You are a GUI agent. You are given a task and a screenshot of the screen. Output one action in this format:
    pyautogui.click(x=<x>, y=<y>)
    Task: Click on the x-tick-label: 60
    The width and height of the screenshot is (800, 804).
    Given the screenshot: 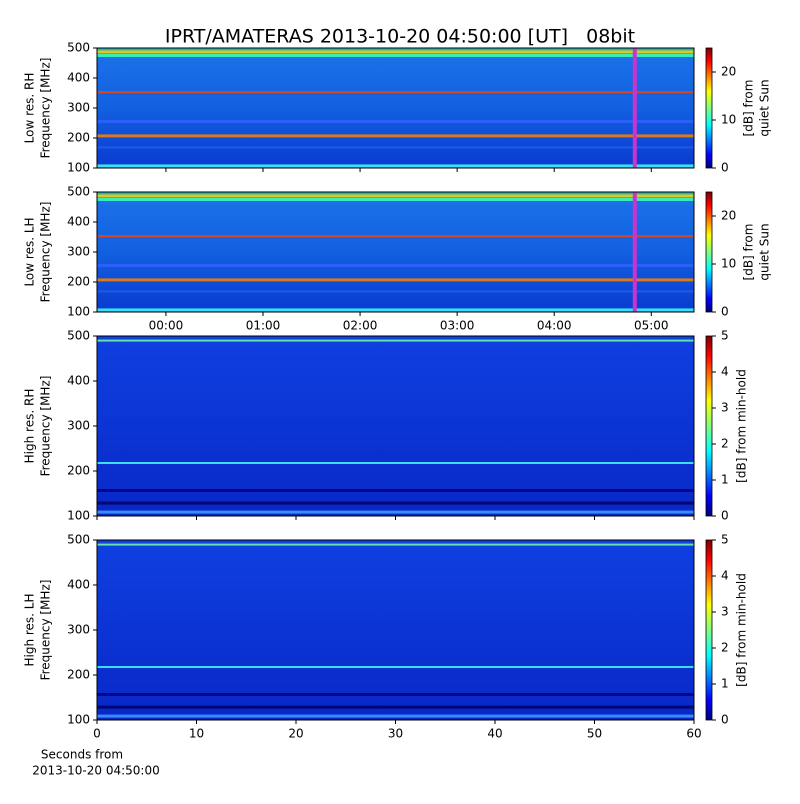 What is the action you would take?
    pyautogui.click(x=693, y=734)
    